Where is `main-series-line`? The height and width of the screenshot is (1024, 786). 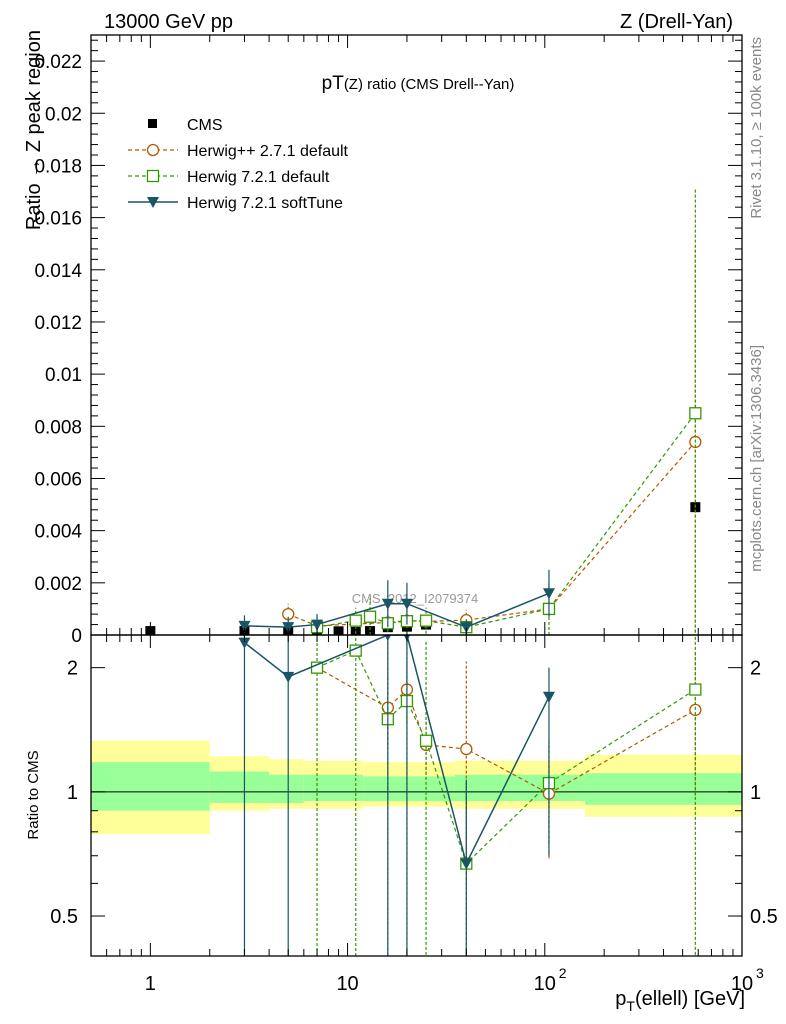
main-series-line is located at coordinates (491, 534).